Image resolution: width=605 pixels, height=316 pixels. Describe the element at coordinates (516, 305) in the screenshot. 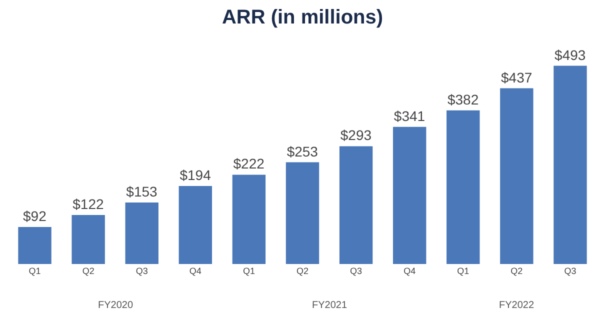

I see `text: FY2022` at that location.